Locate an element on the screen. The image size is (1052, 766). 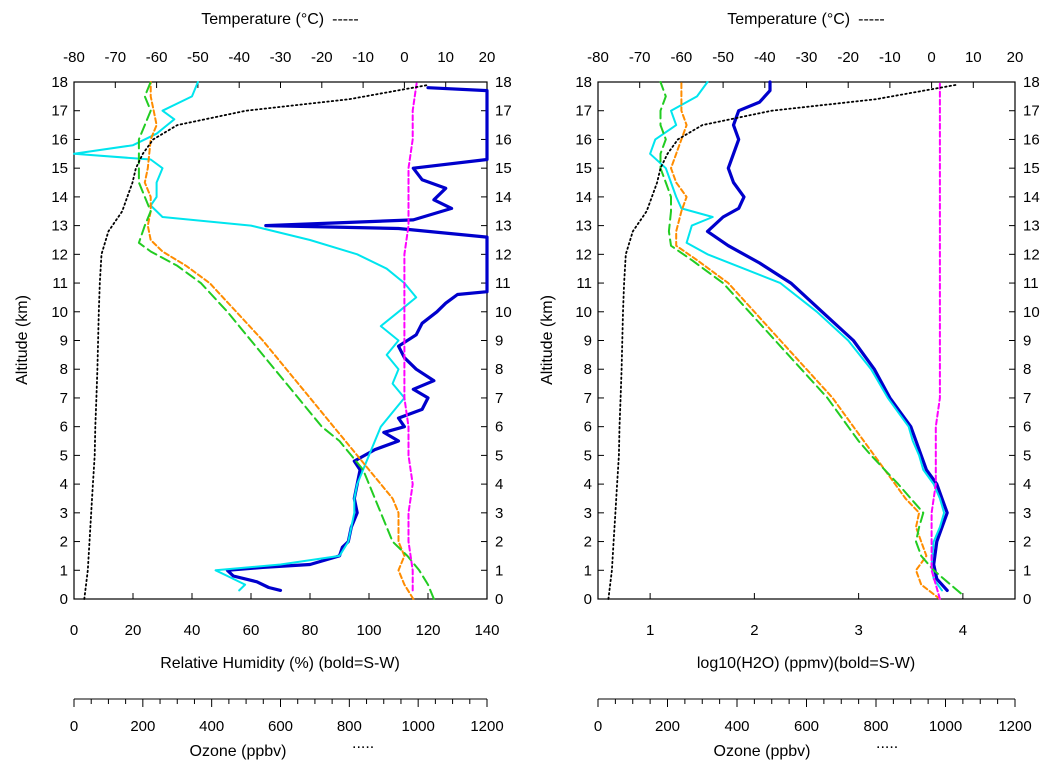
ozone-tick-label: 400 is located at coordinates (211, 726).